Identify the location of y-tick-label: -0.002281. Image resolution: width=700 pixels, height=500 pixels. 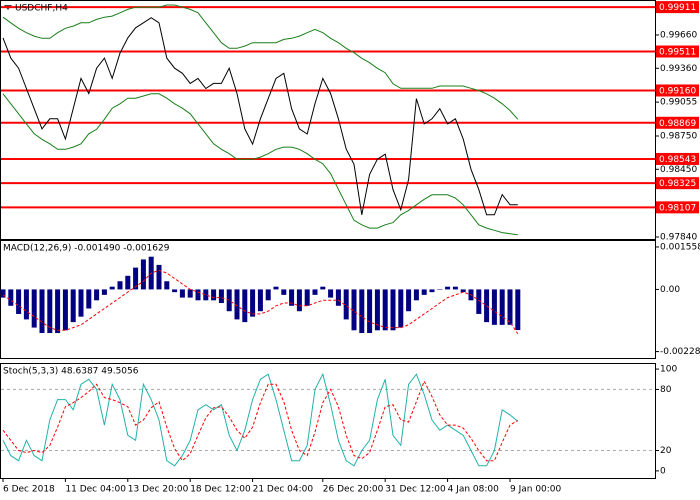
(680, 352).